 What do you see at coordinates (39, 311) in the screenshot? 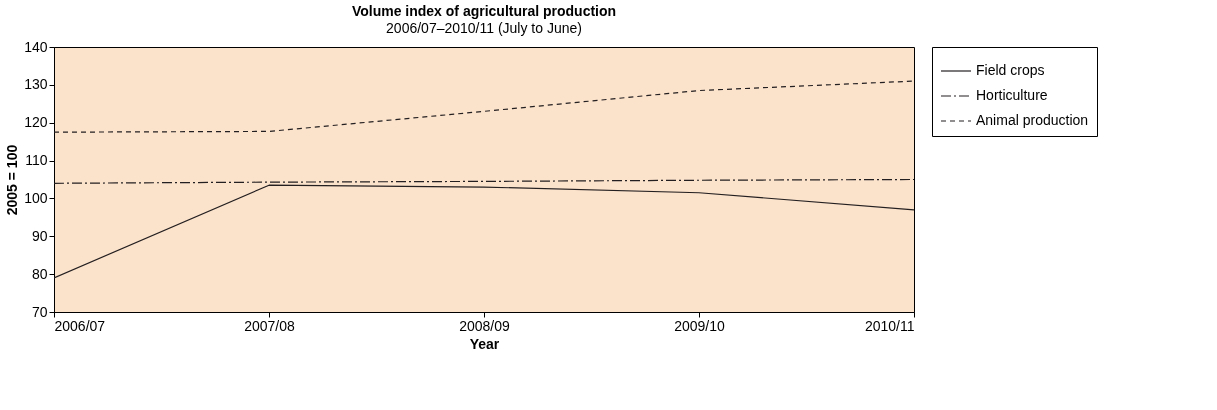
I see `y-tick-label: 70` at bounding box center [39, 311].